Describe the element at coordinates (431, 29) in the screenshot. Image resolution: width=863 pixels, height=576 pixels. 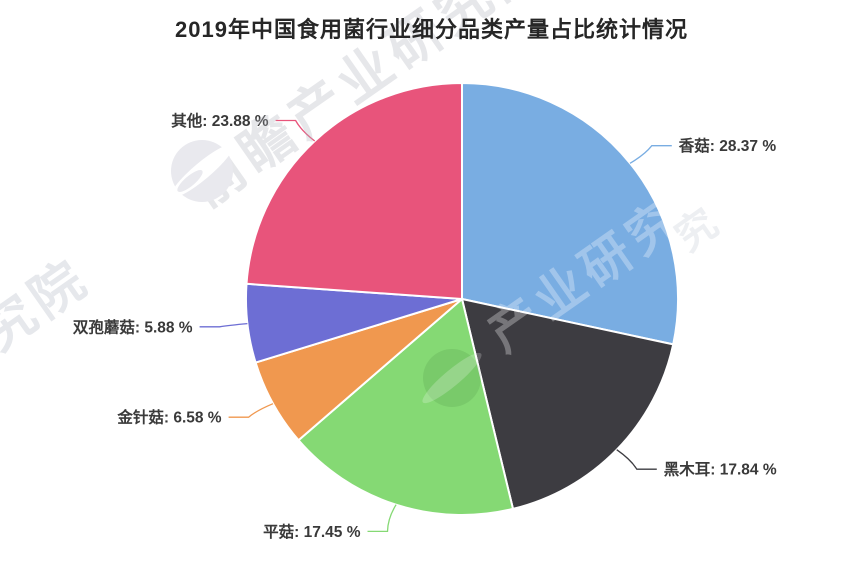
I see `chart-title: 2019年中国食用菌行业细分品类产量占比统计情况` at that location.